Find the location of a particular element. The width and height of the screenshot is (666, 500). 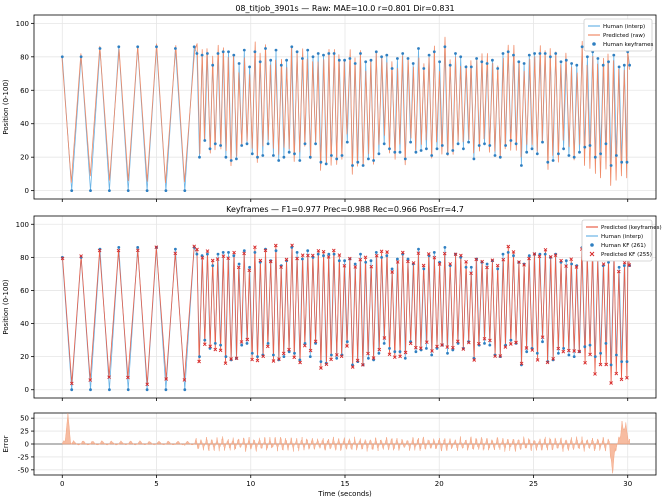

legend-label: Human keyframes is located at coordinates (628, 45).